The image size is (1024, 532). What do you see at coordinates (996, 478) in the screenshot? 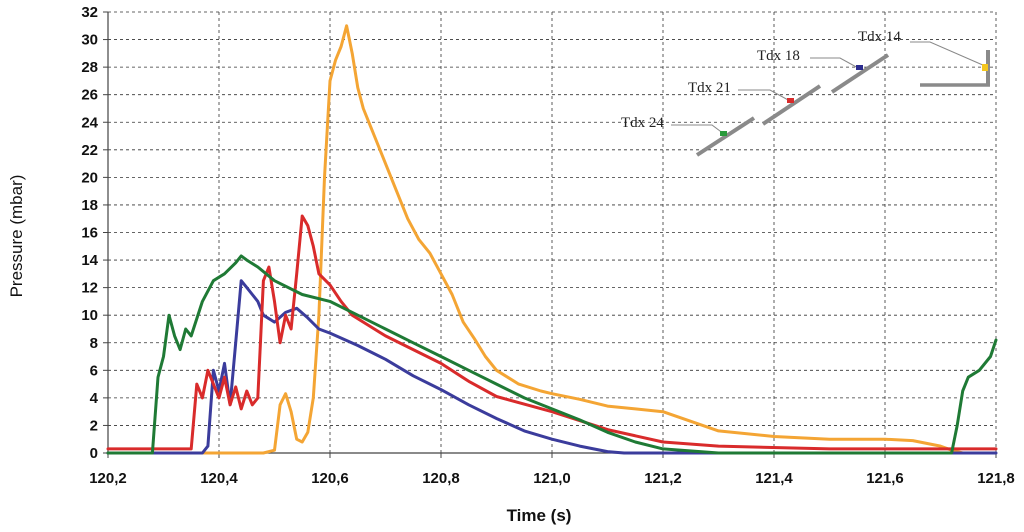
I see `x-tick-label: 121,8` at bounding box center [996, 478].